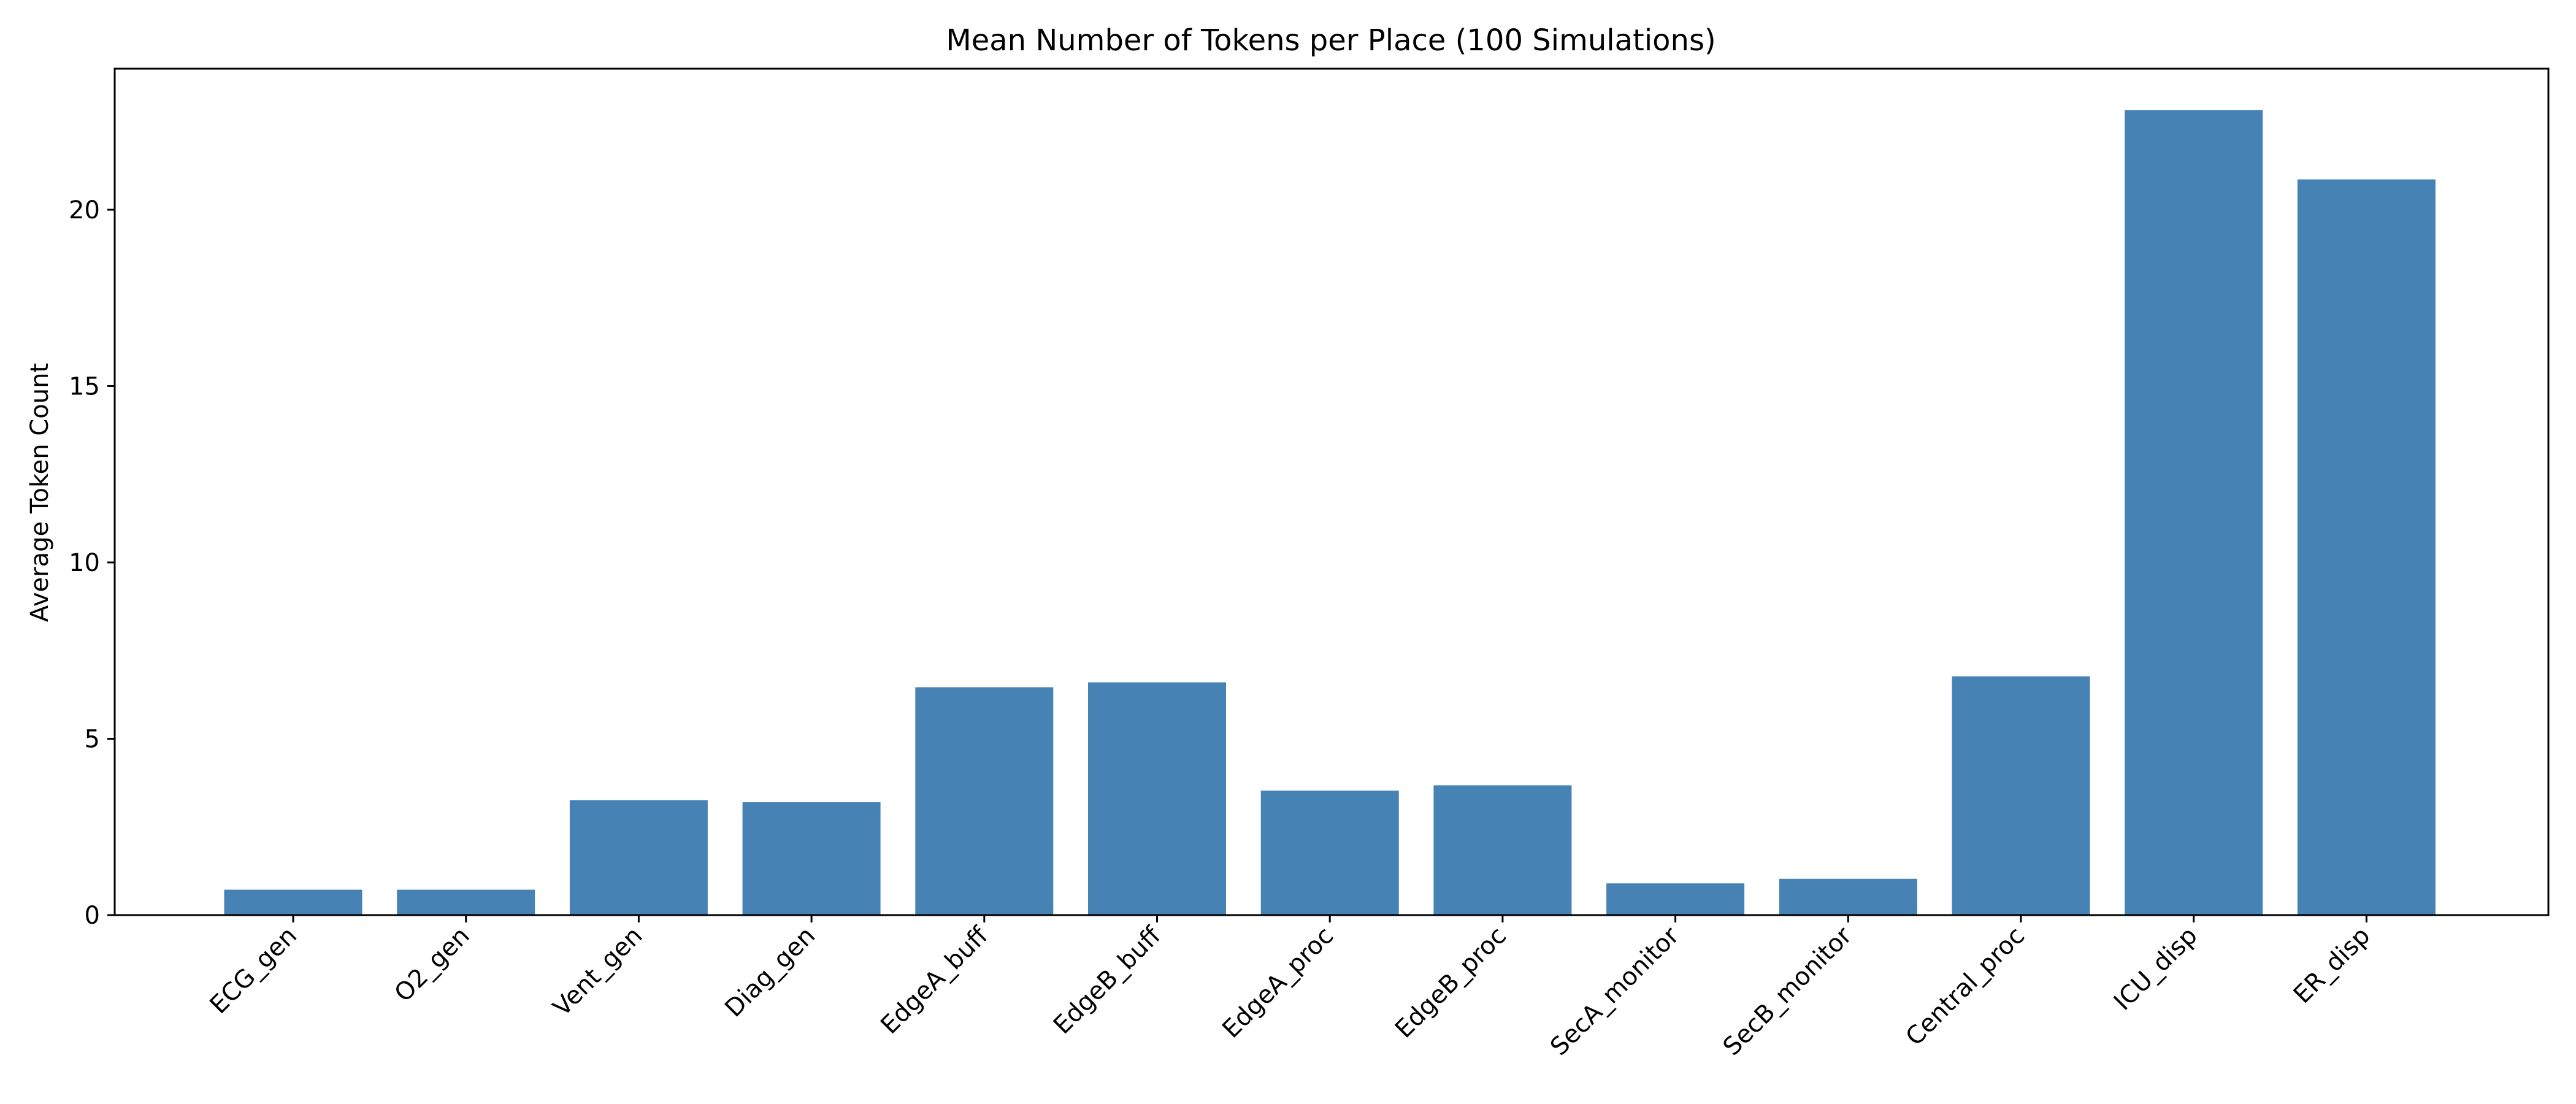 This screenshot has height=1104, width=2576. What do you see at coordinates (92, 740) in the screenshot?
I see `y-tick-label: 5` at bounding box center [92, 740].